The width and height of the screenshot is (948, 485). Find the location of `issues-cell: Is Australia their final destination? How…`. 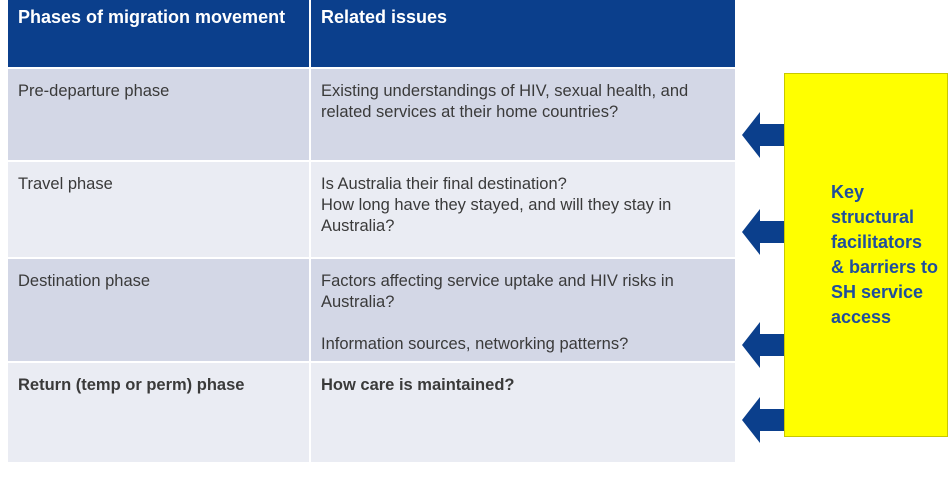

issues-cell: Is Australia their final destination? How… is located at coordinates (522, 209).